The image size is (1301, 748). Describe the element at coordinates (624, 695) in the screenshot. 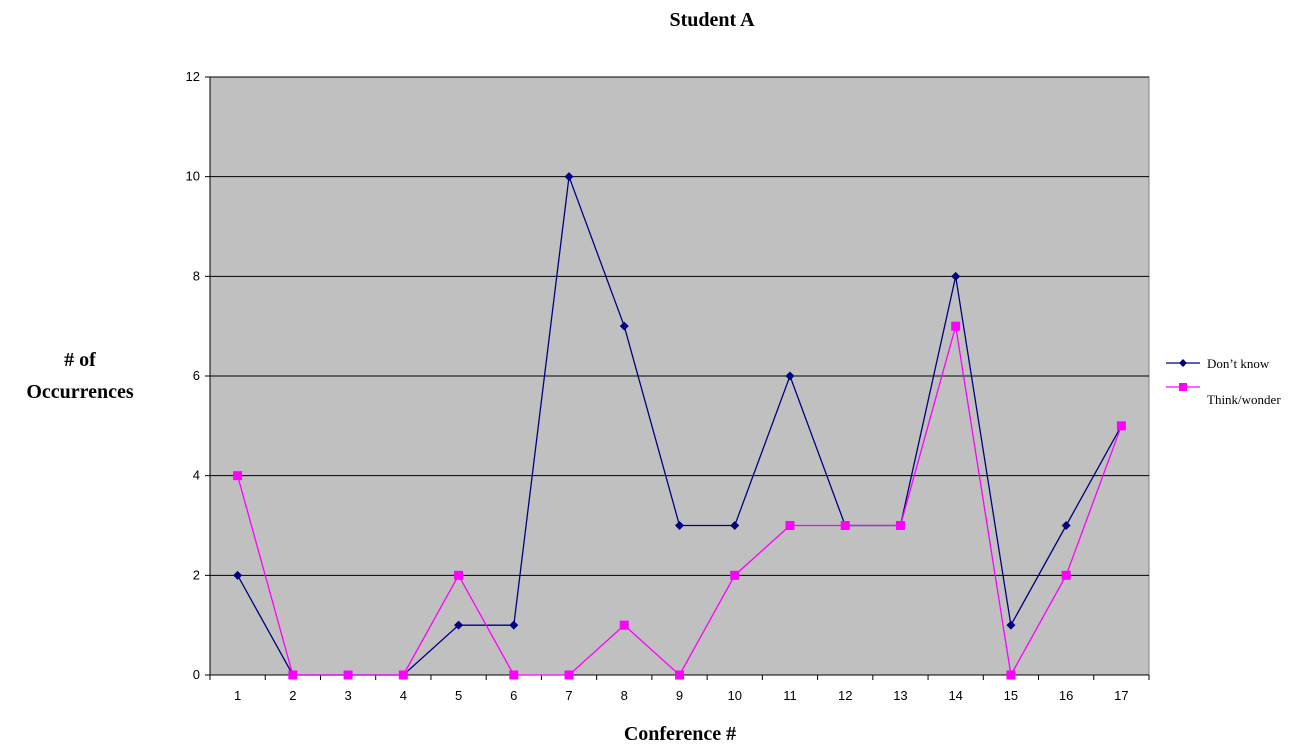

I see `x-tick-label-8: 8` at that location.